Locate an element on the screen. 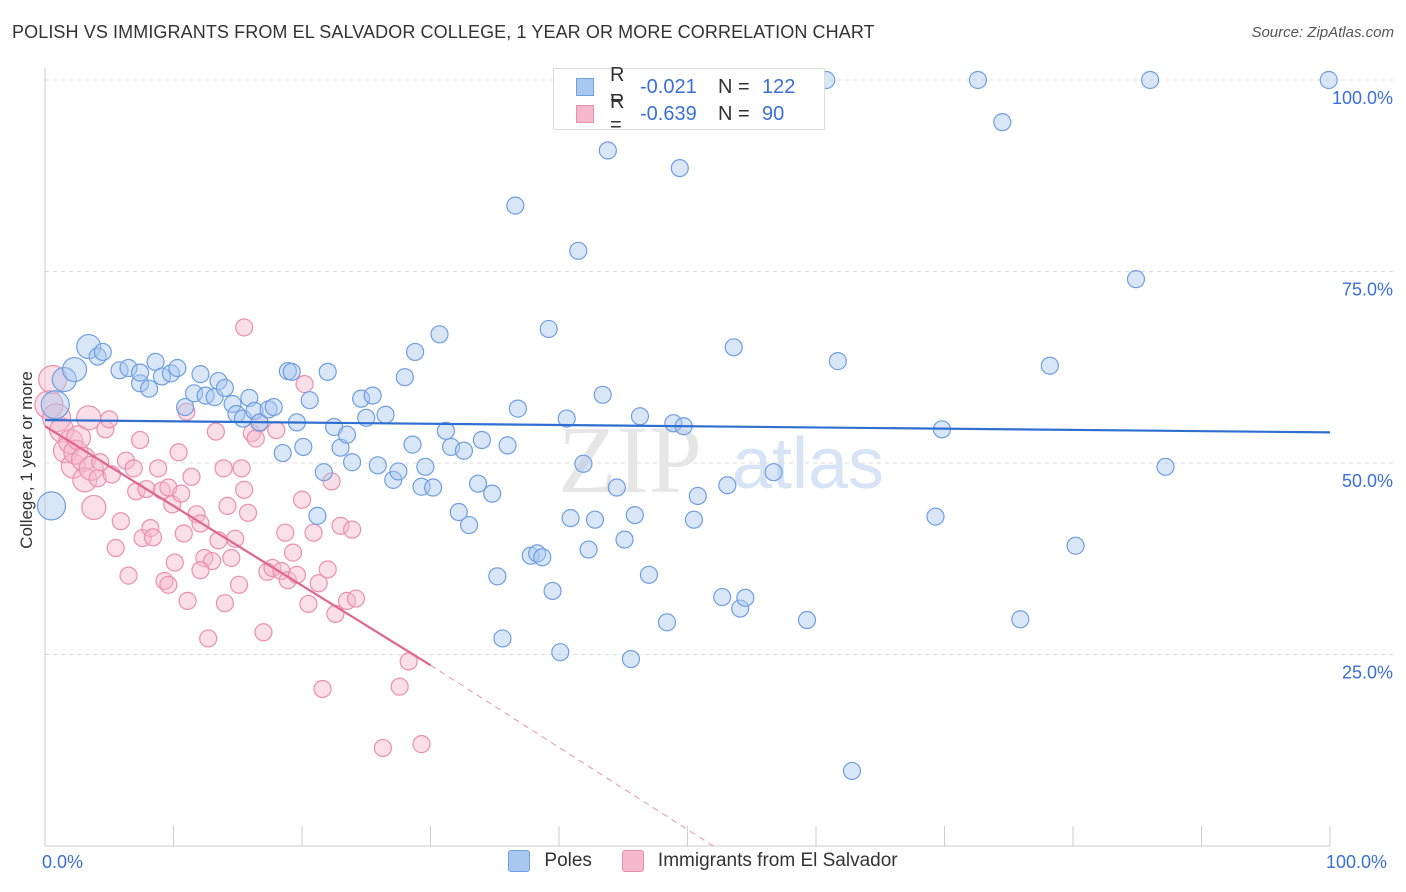  x-tick-label-max: 100.0% is located at coordinates (1357, 862).